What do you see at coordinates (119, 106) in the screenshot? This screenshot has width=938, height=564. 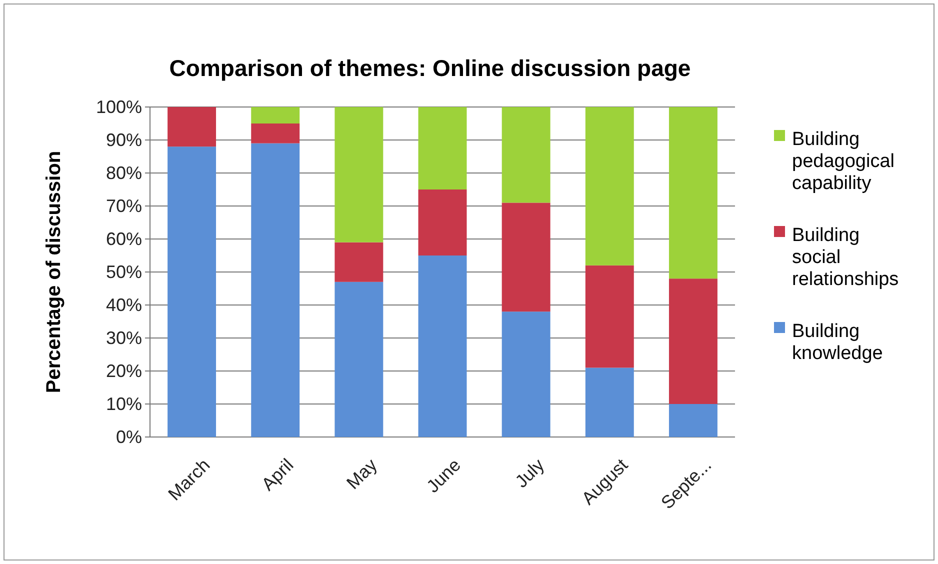 I see `y-tick-label: 100%` at bounding box center [119, 106].